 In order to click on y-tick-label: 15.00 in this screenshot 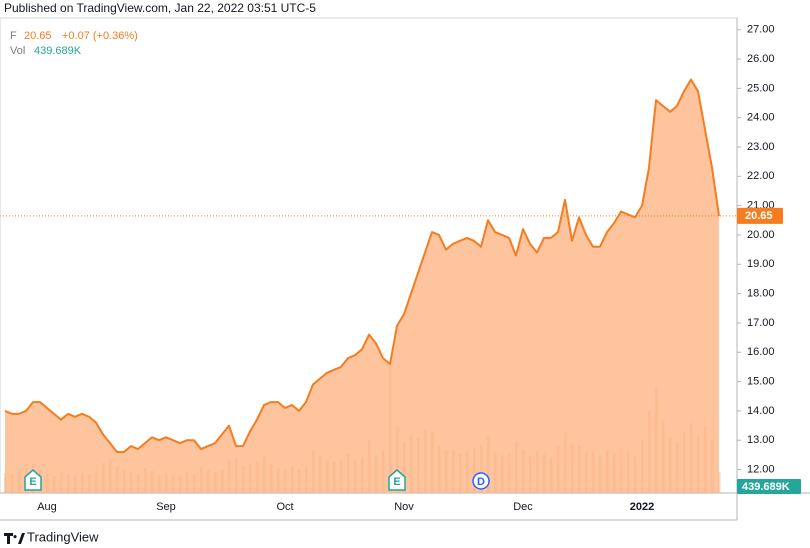, I will do `click(761, 381)`.